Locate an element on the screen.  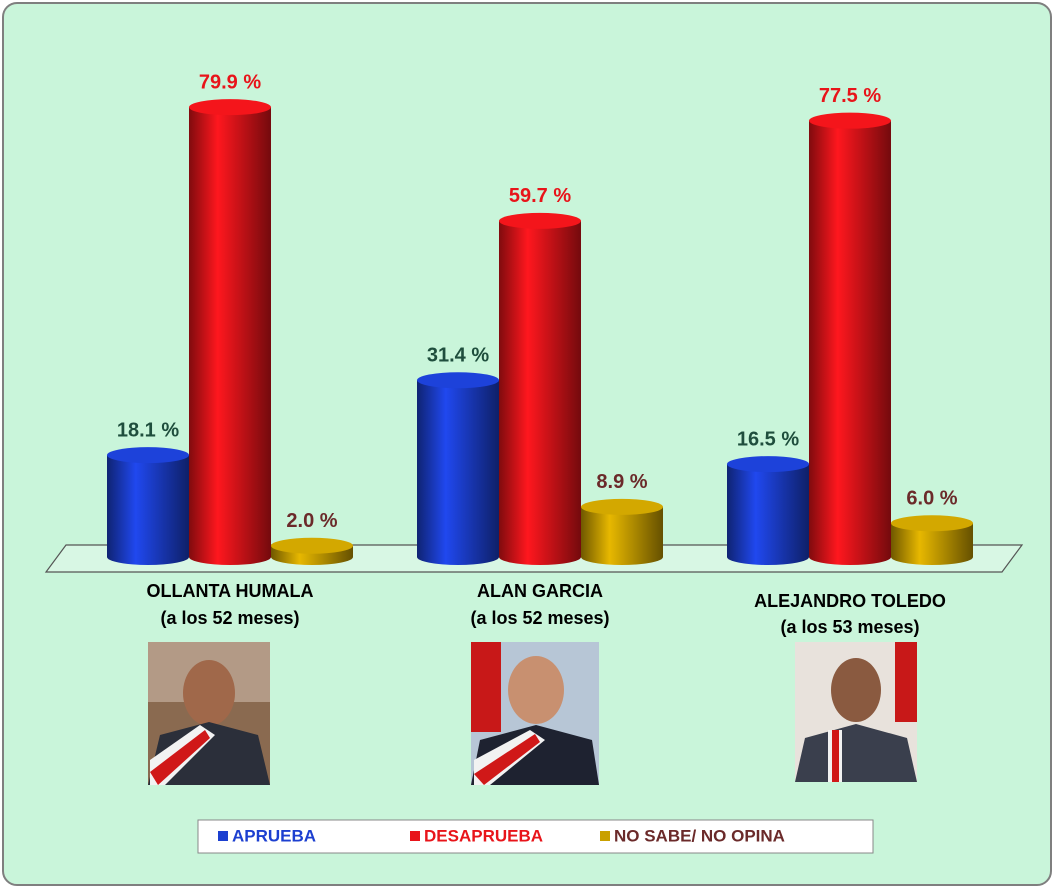
legend-label: NO SABE/ NO OPINA is located at coordinates (699, 835).